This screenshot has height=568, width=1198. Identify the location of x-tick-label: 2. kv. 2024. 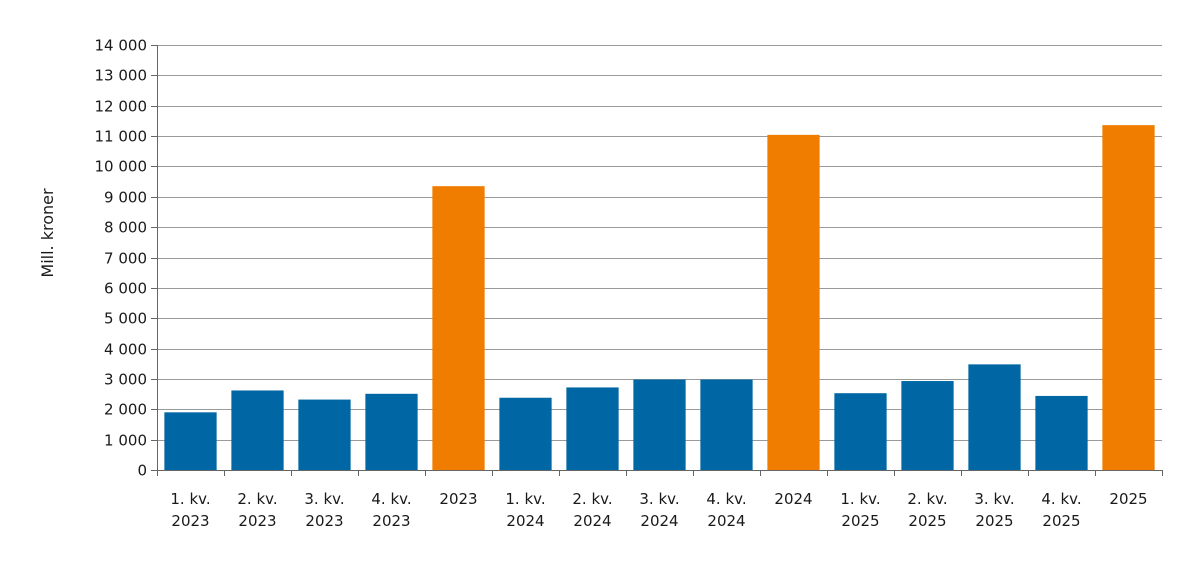
(592, 510).